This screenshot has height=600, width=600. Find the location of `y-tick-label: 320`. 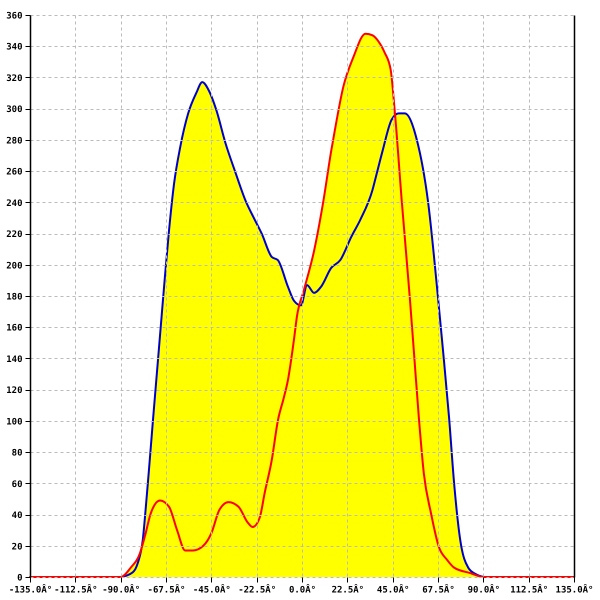

y-tick-label: 320 is located at coordinates (14, 79).